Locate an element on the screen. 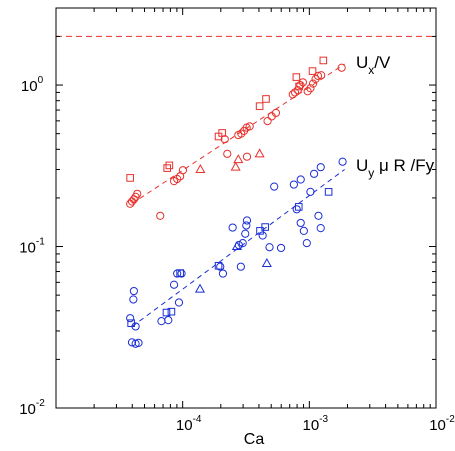 The height and width of the screenshot is (451, 455). y-tick-label: 10⁰ is located at coordinates (32, 85).